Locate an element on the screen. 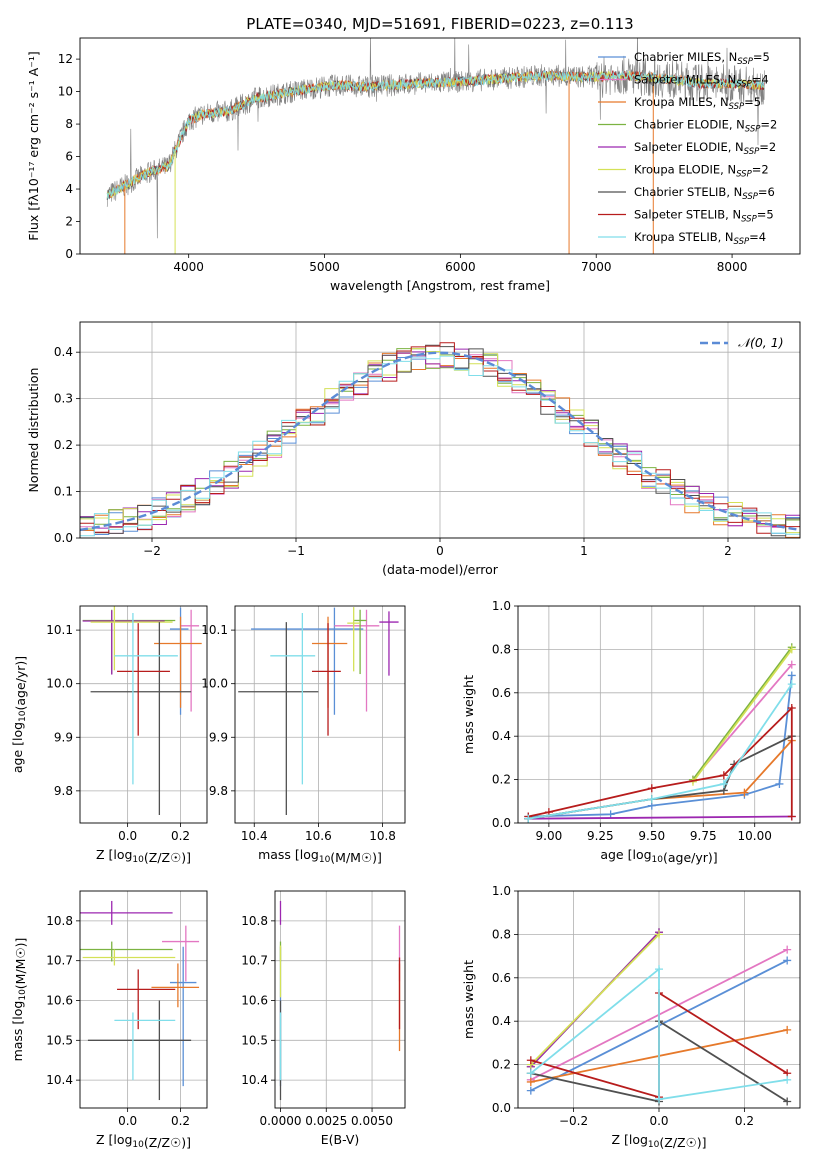 The width and height of the screenshot is (819, 1170). plot-area-mass_vs_Z is located at coordinates (143, 999).